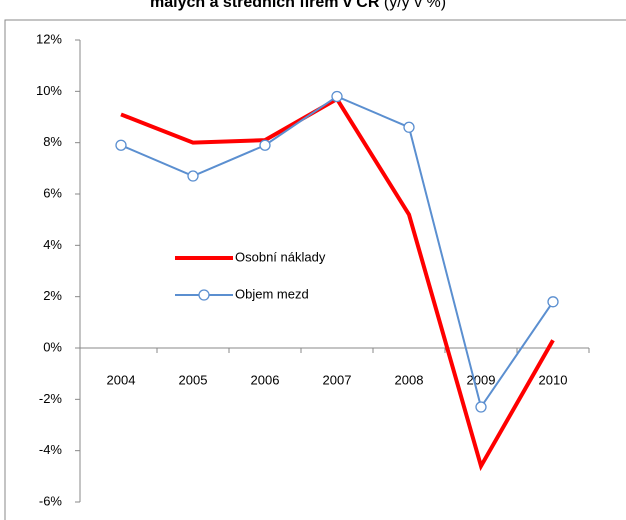 The image size is (626, 520). I want to click on x-tick-label: 2007, so click(337, 379).